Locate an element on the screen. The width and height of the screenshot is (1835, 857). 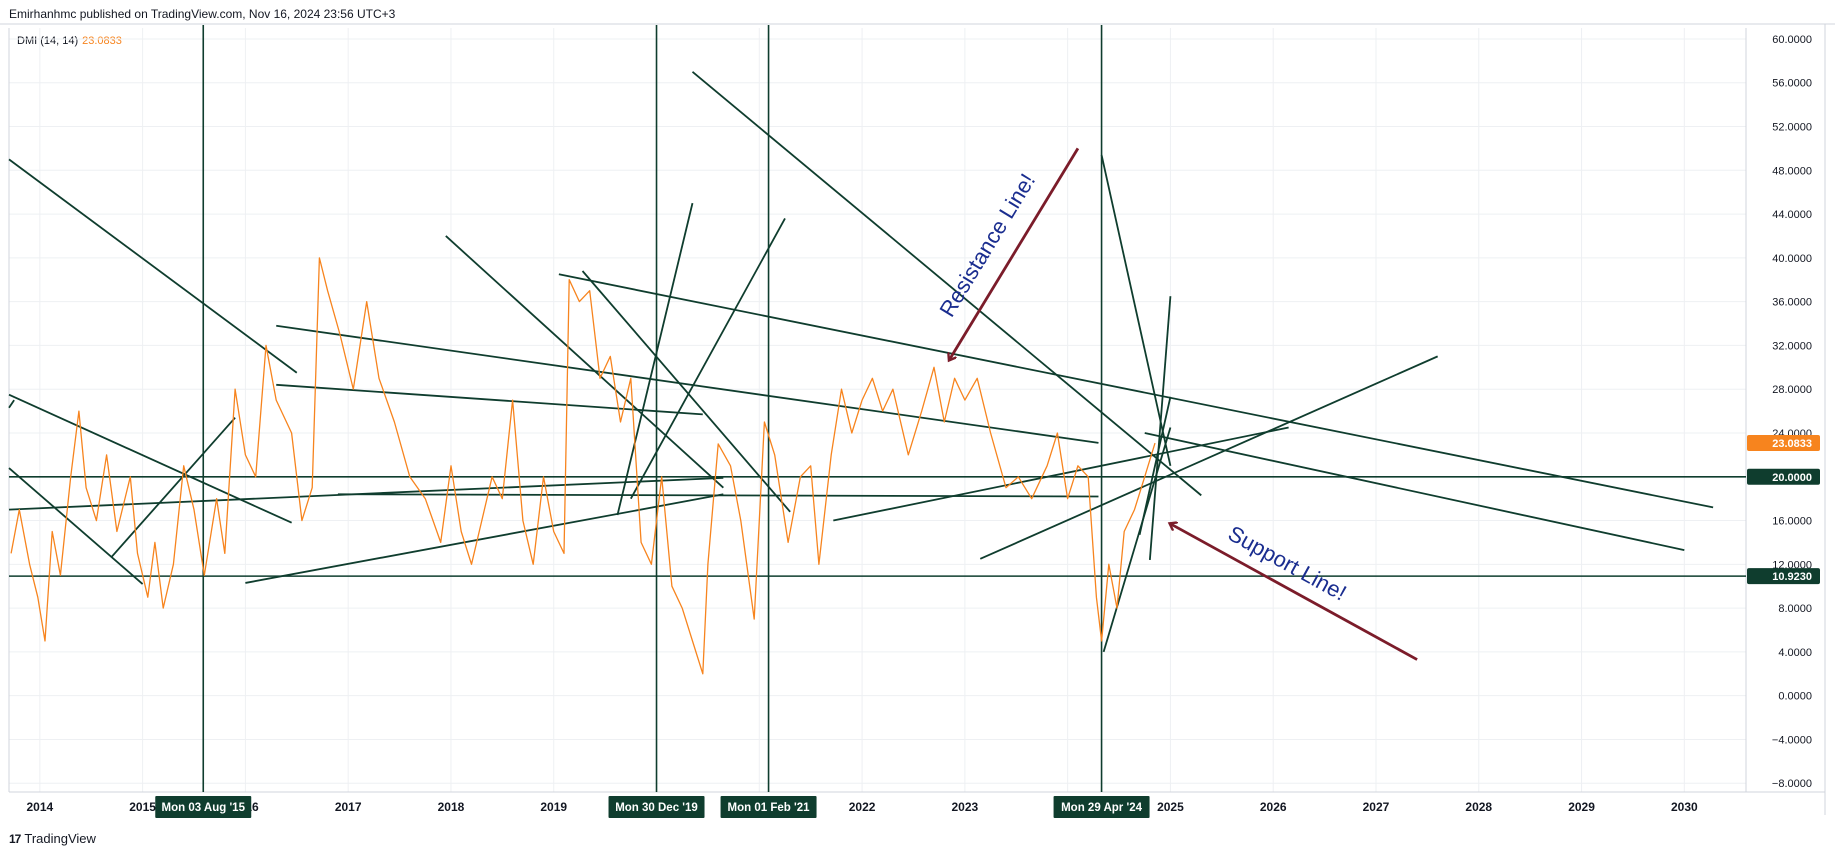
date-marker-label: Mon 03 Aug '15 is located at coordinates (204, 808).